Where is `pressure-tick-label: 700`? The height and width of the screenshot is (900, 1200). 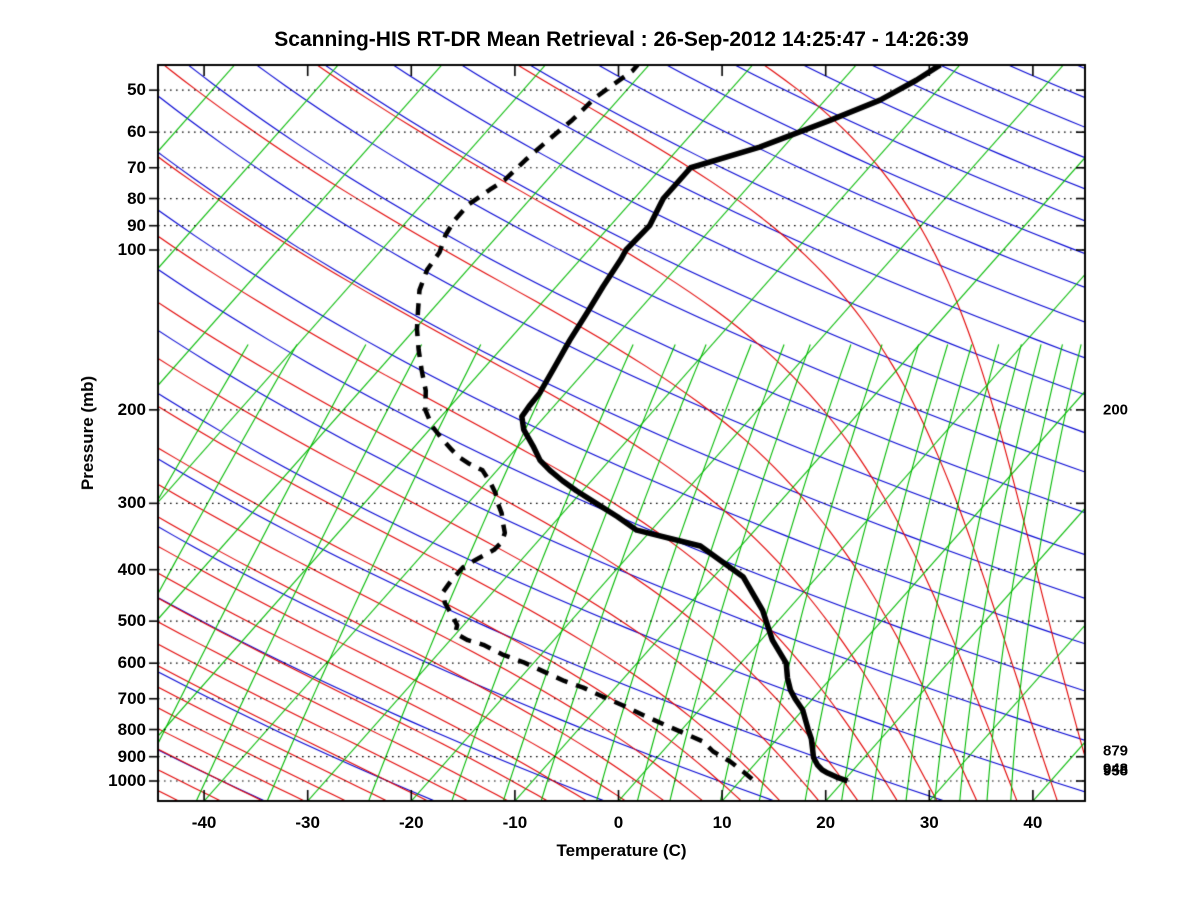
pressure-tick-label: 700 is located at coordinates (131, 698).